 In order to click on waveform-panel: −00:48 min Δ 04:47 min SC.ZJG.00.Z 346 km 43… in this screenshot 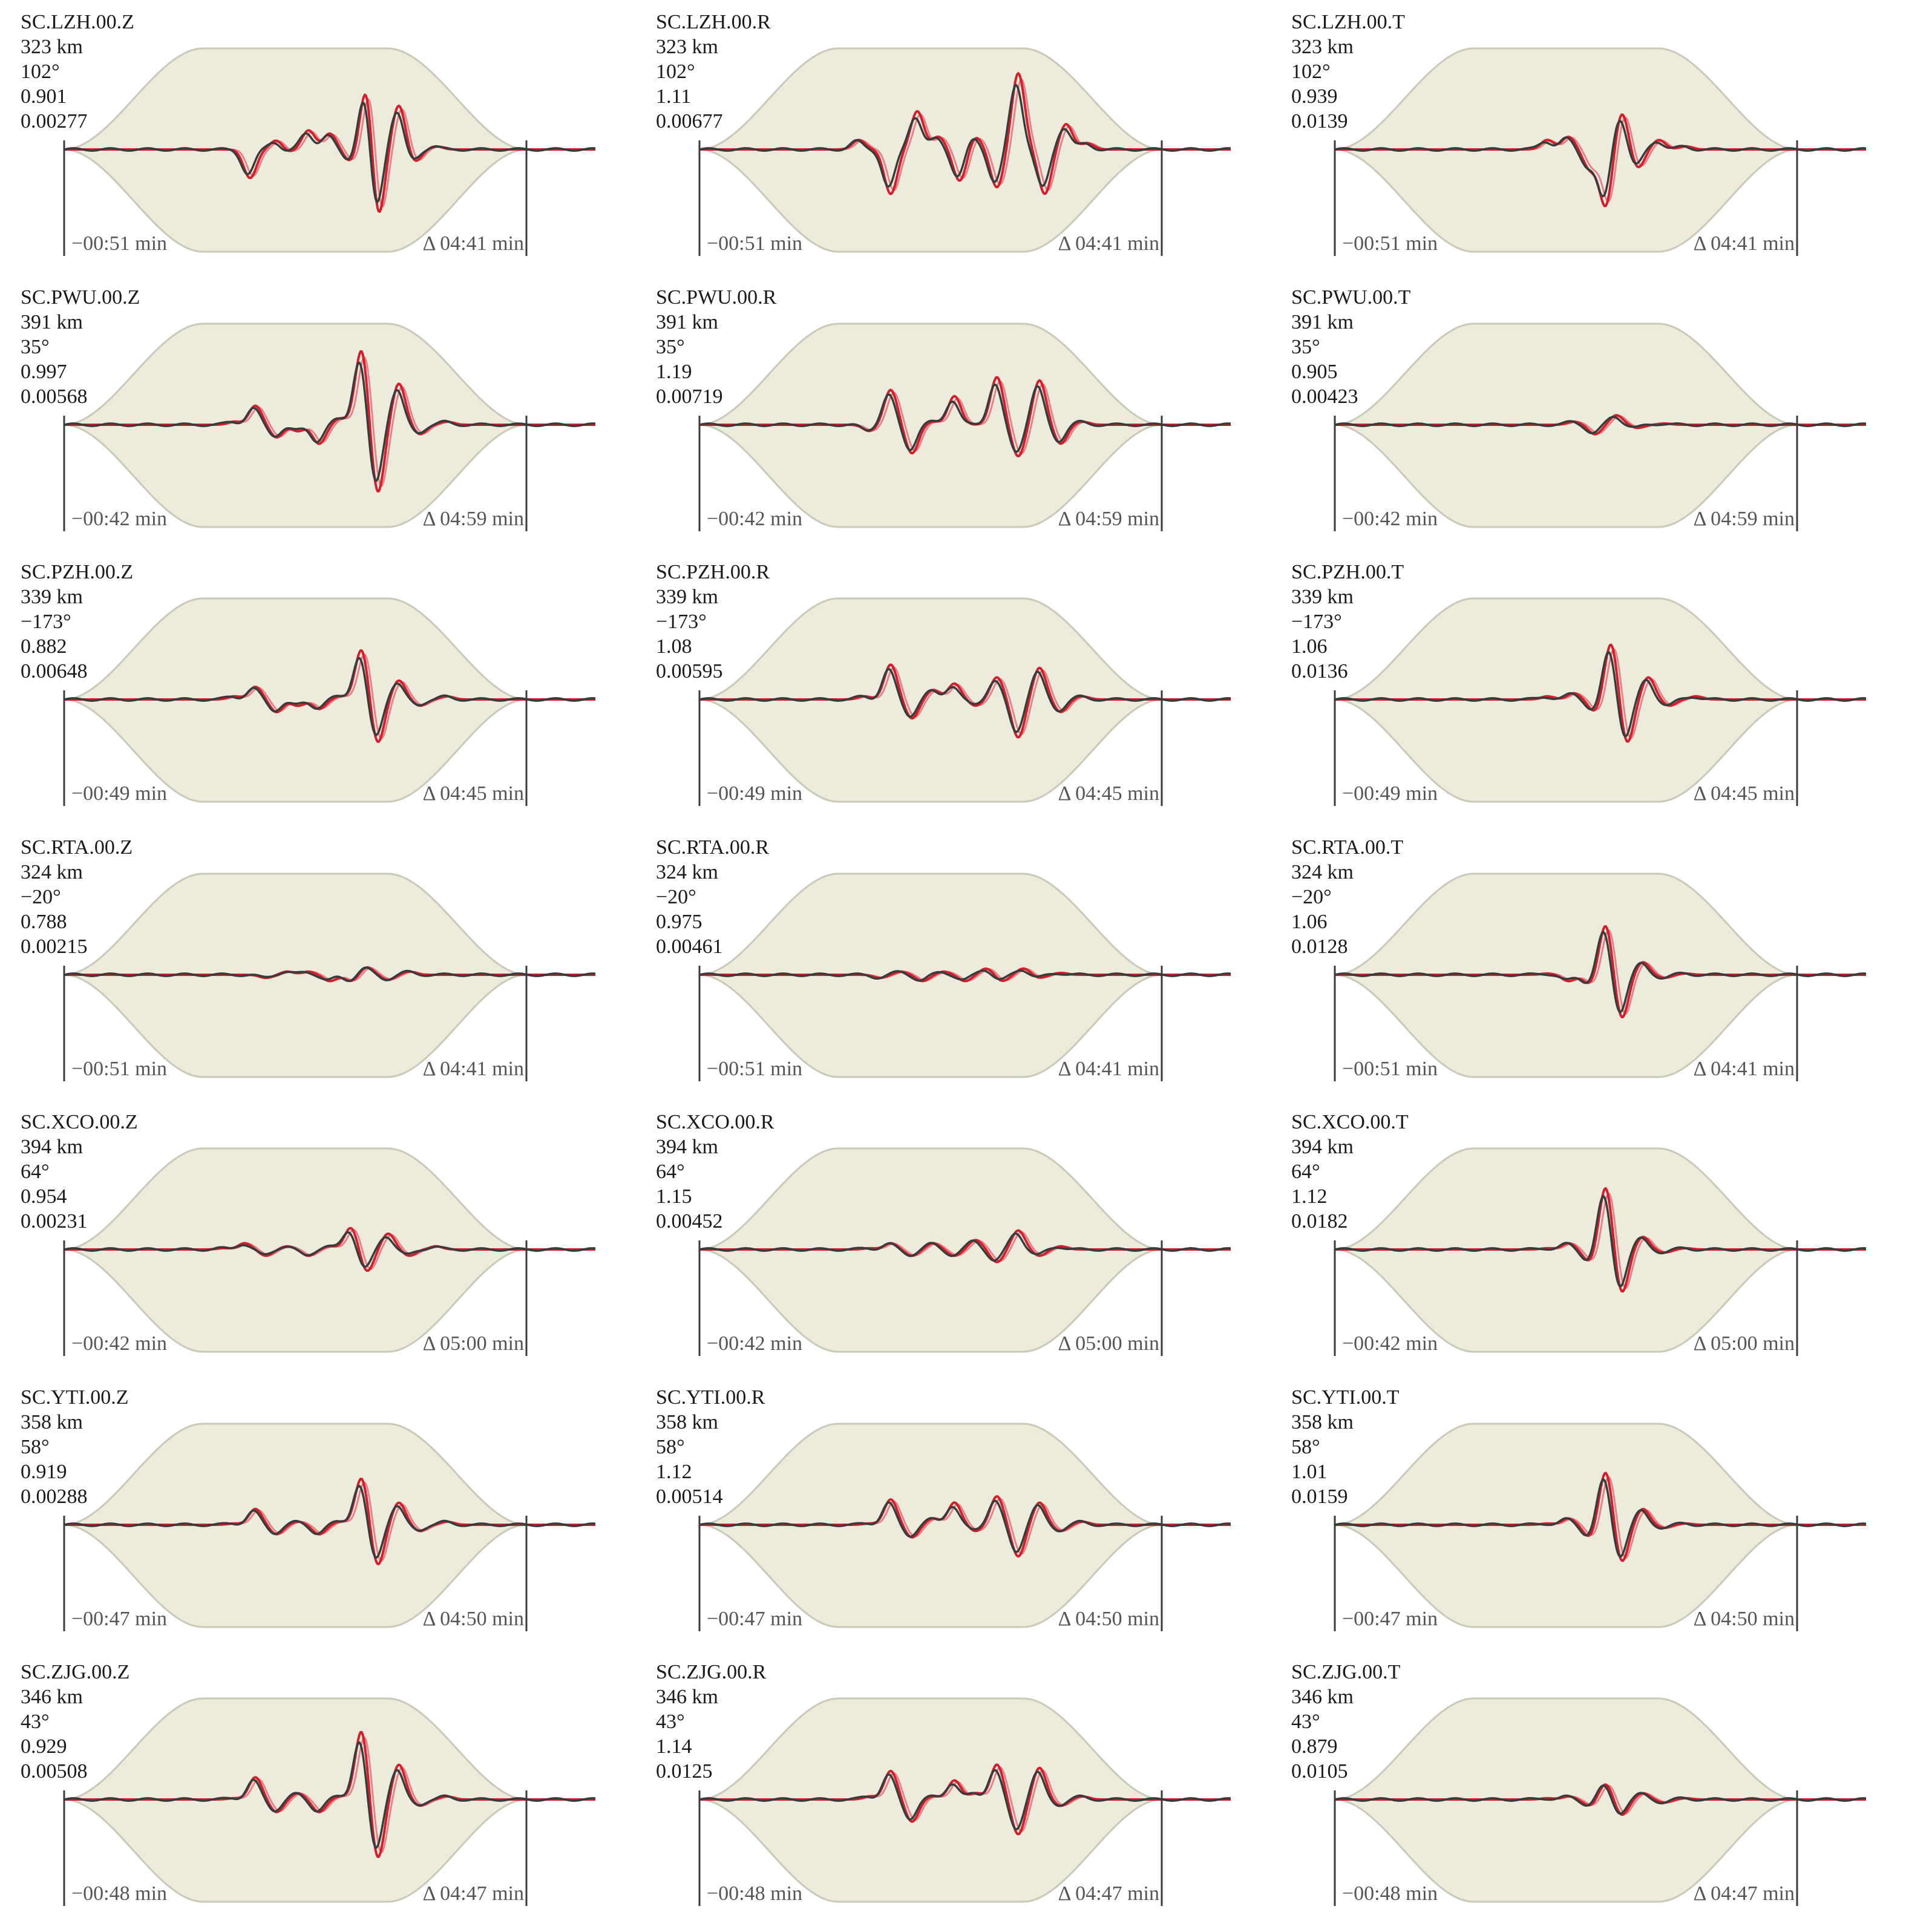, I will do `click(302, 1783)`.